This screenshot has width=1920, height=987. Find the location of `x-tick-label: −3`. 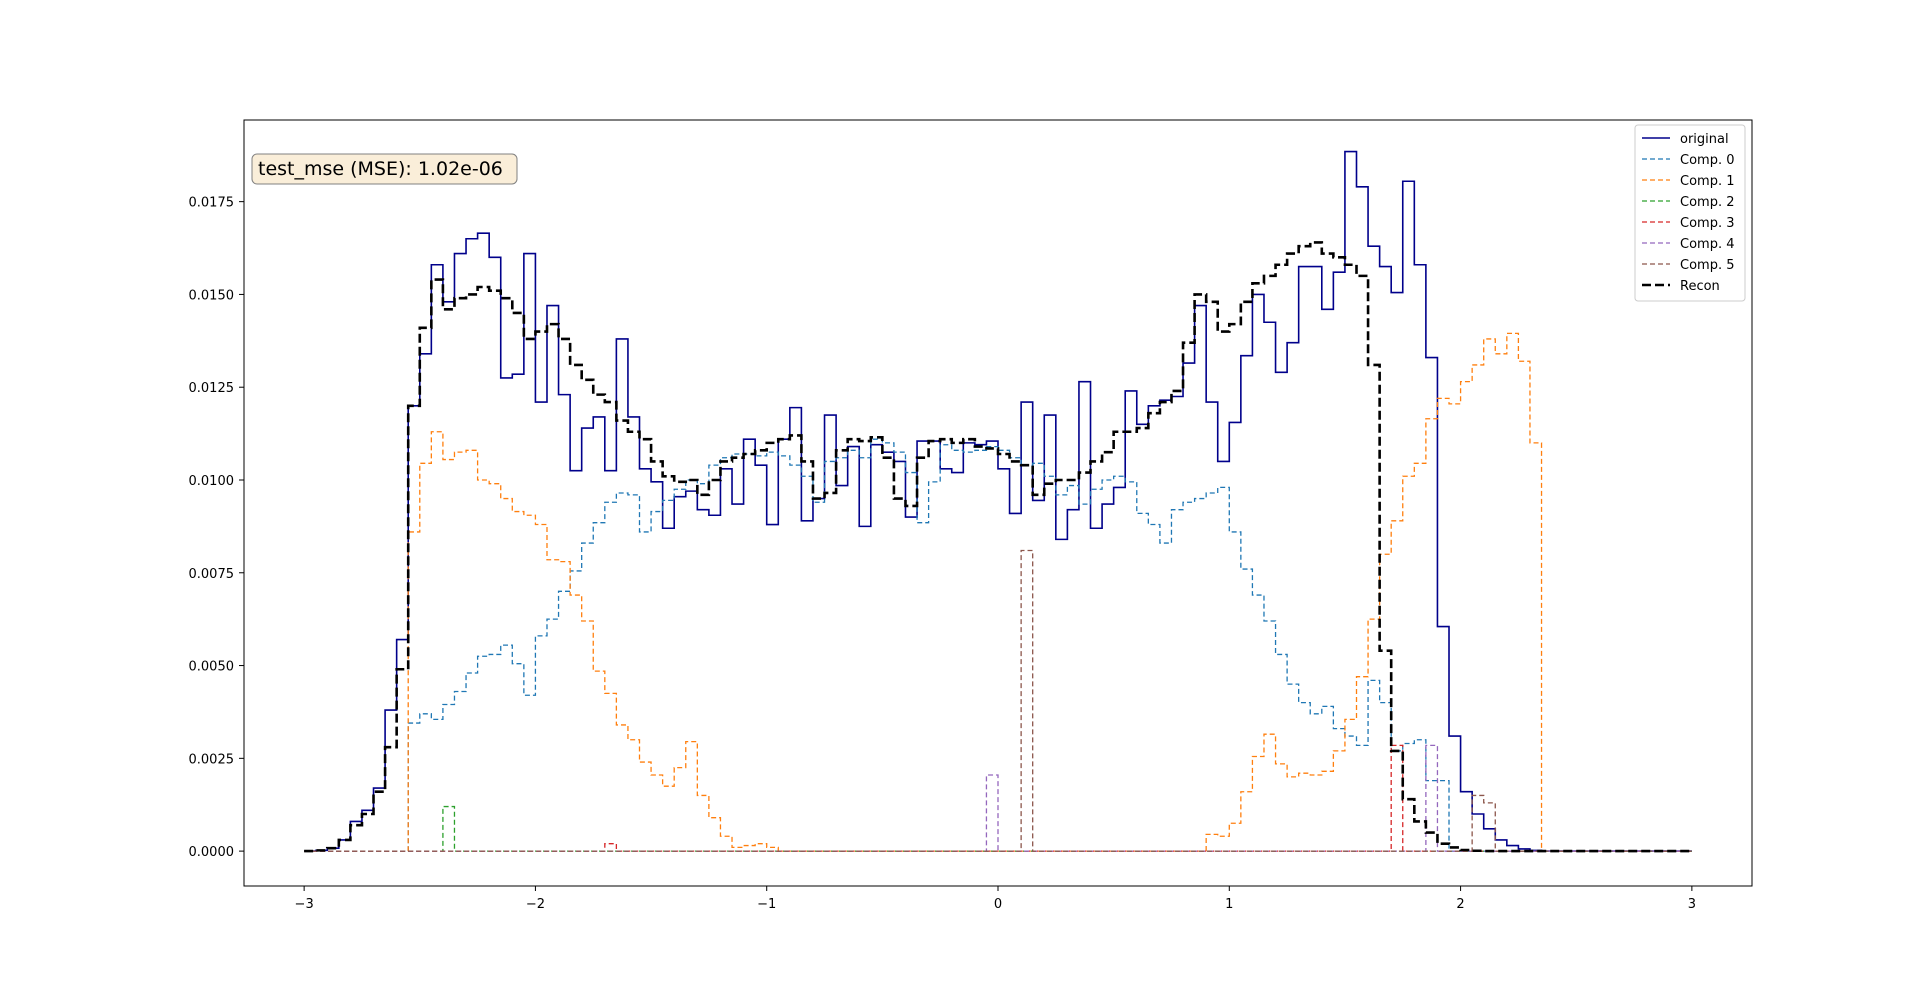

x-tick-label: −3 is located at coordinates (304, 904).